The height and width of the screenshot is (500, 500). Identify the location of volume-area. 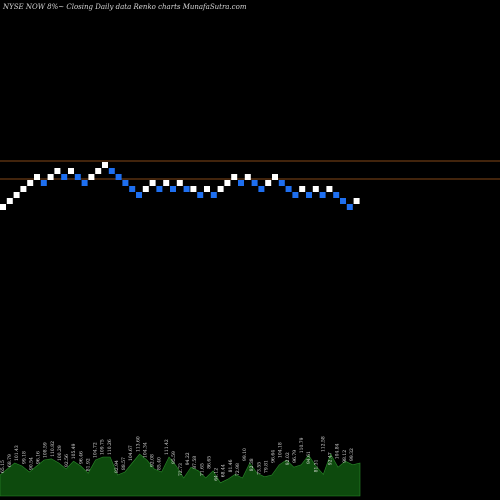
(180, 475).